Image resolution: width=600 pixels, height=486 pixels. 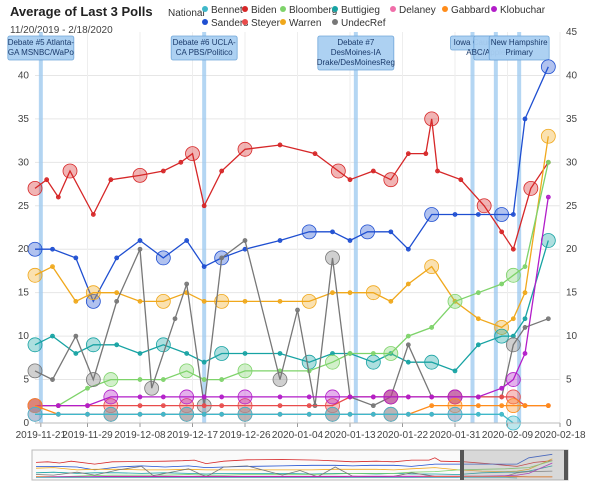 What do you see at coordinates (455, 435) in the screenshot?
I see `x-tick-label: 2020-01-31` at bounding box center [455, 435].